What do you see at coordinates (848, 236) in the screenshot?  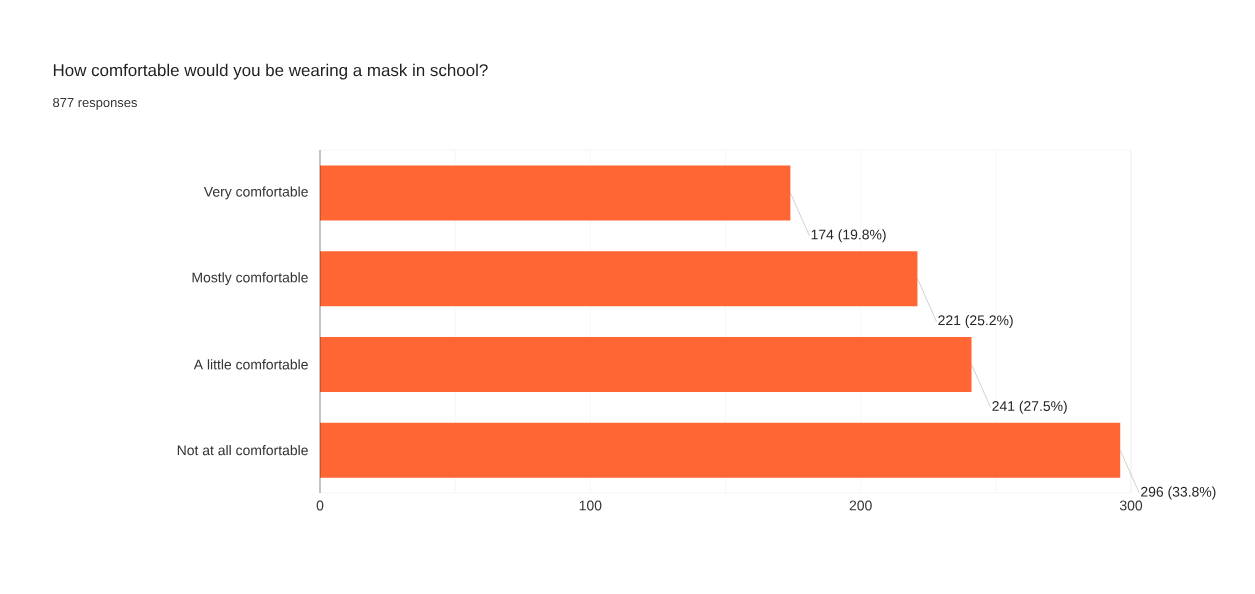 I see `data-label: 174 (19.8%)` at bounding box center [848, 236].